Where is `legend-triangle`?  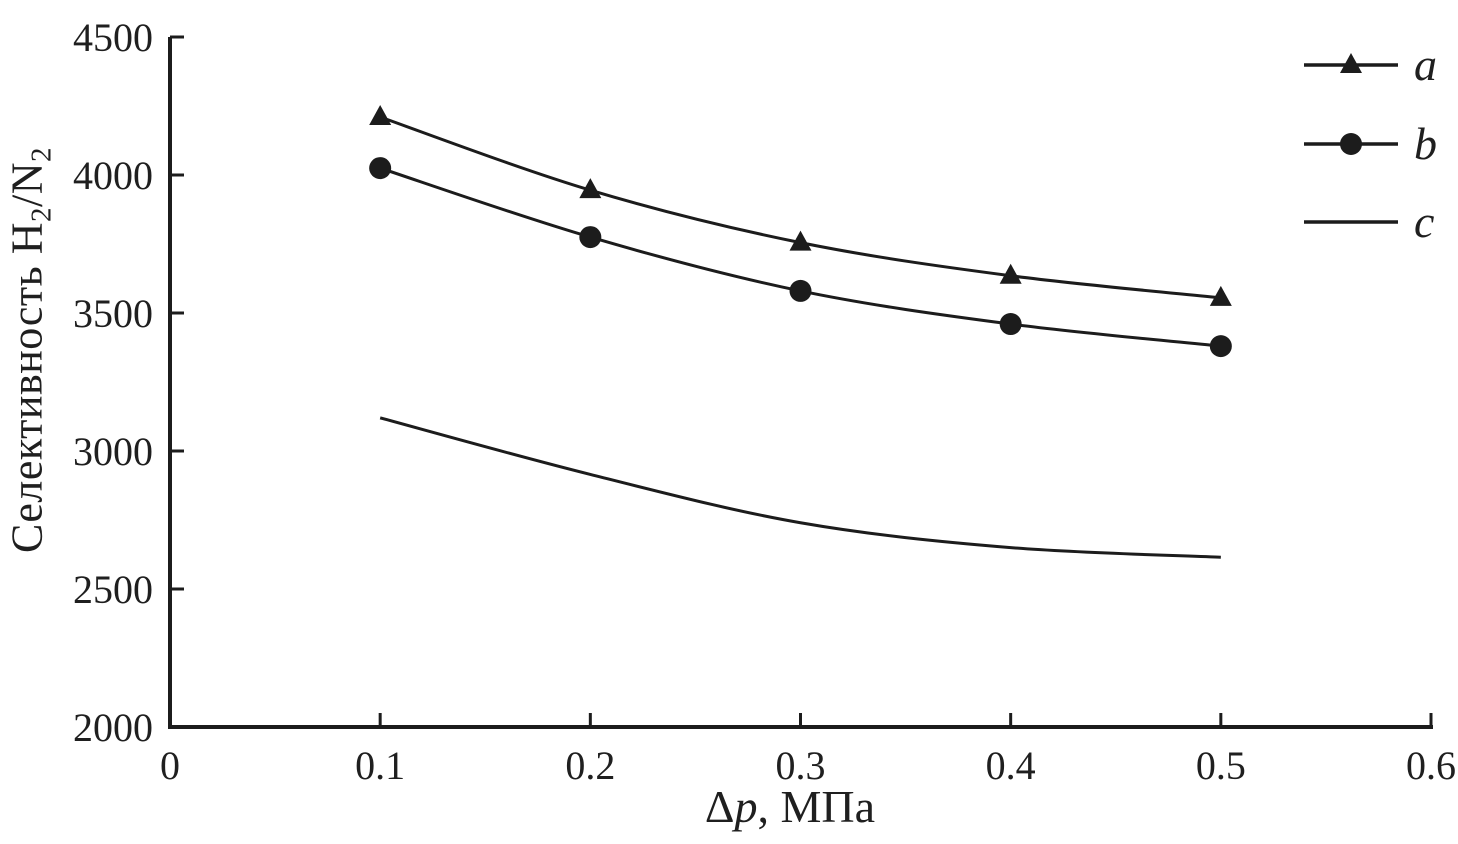
legend-triangle is located at coordinates (1351, 63).